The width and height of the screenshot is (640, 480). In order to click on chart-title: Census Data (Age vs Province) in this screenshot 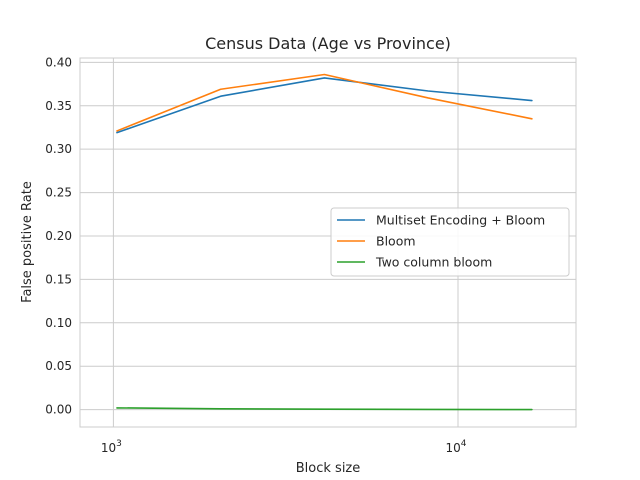, I will do `click(328, 43)`.